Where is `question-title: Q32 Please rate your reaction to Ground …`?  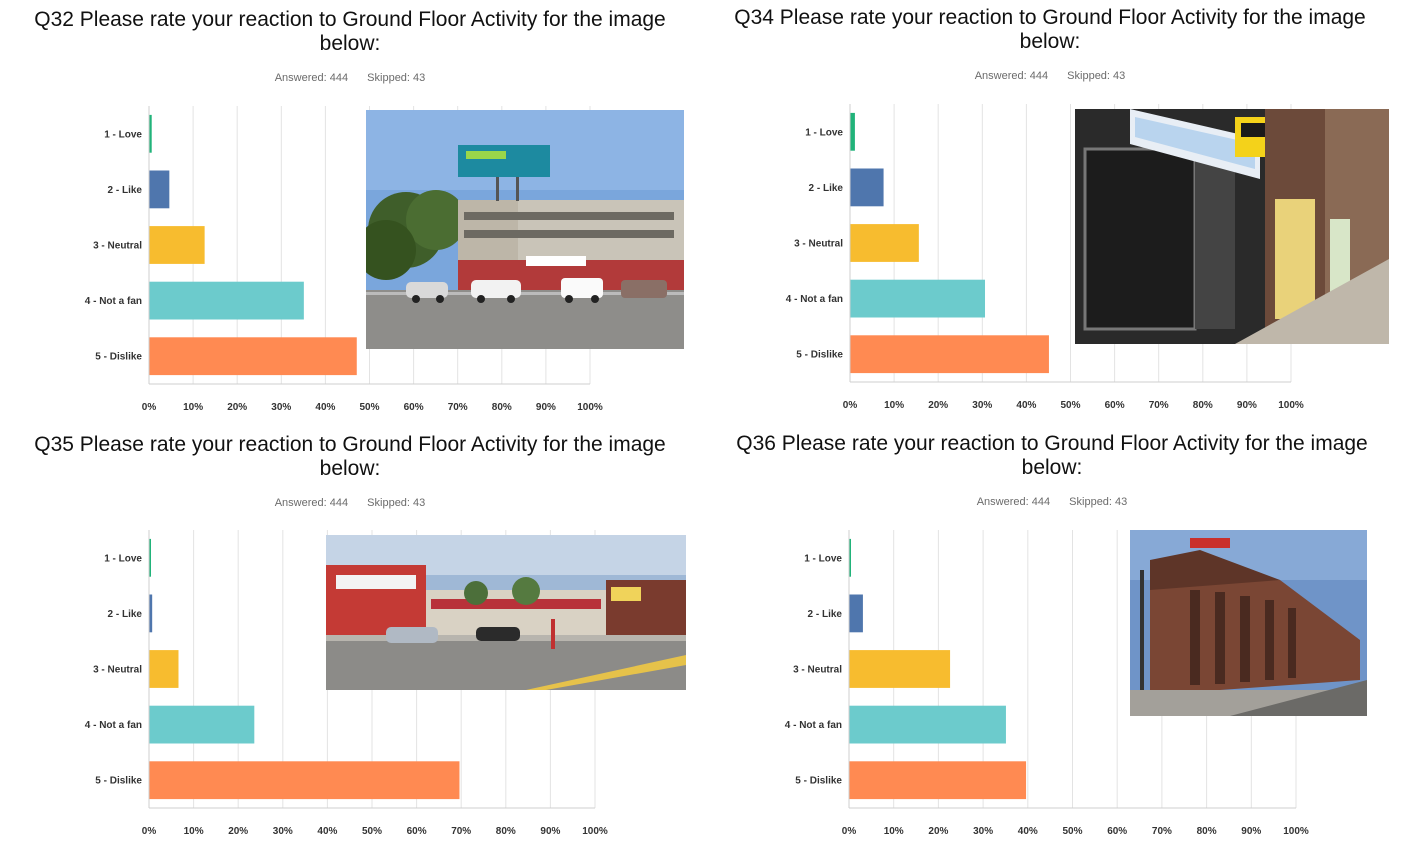 question-title: Q32 Please rate your reaction to Ground … is located at coordinates (350, 32).